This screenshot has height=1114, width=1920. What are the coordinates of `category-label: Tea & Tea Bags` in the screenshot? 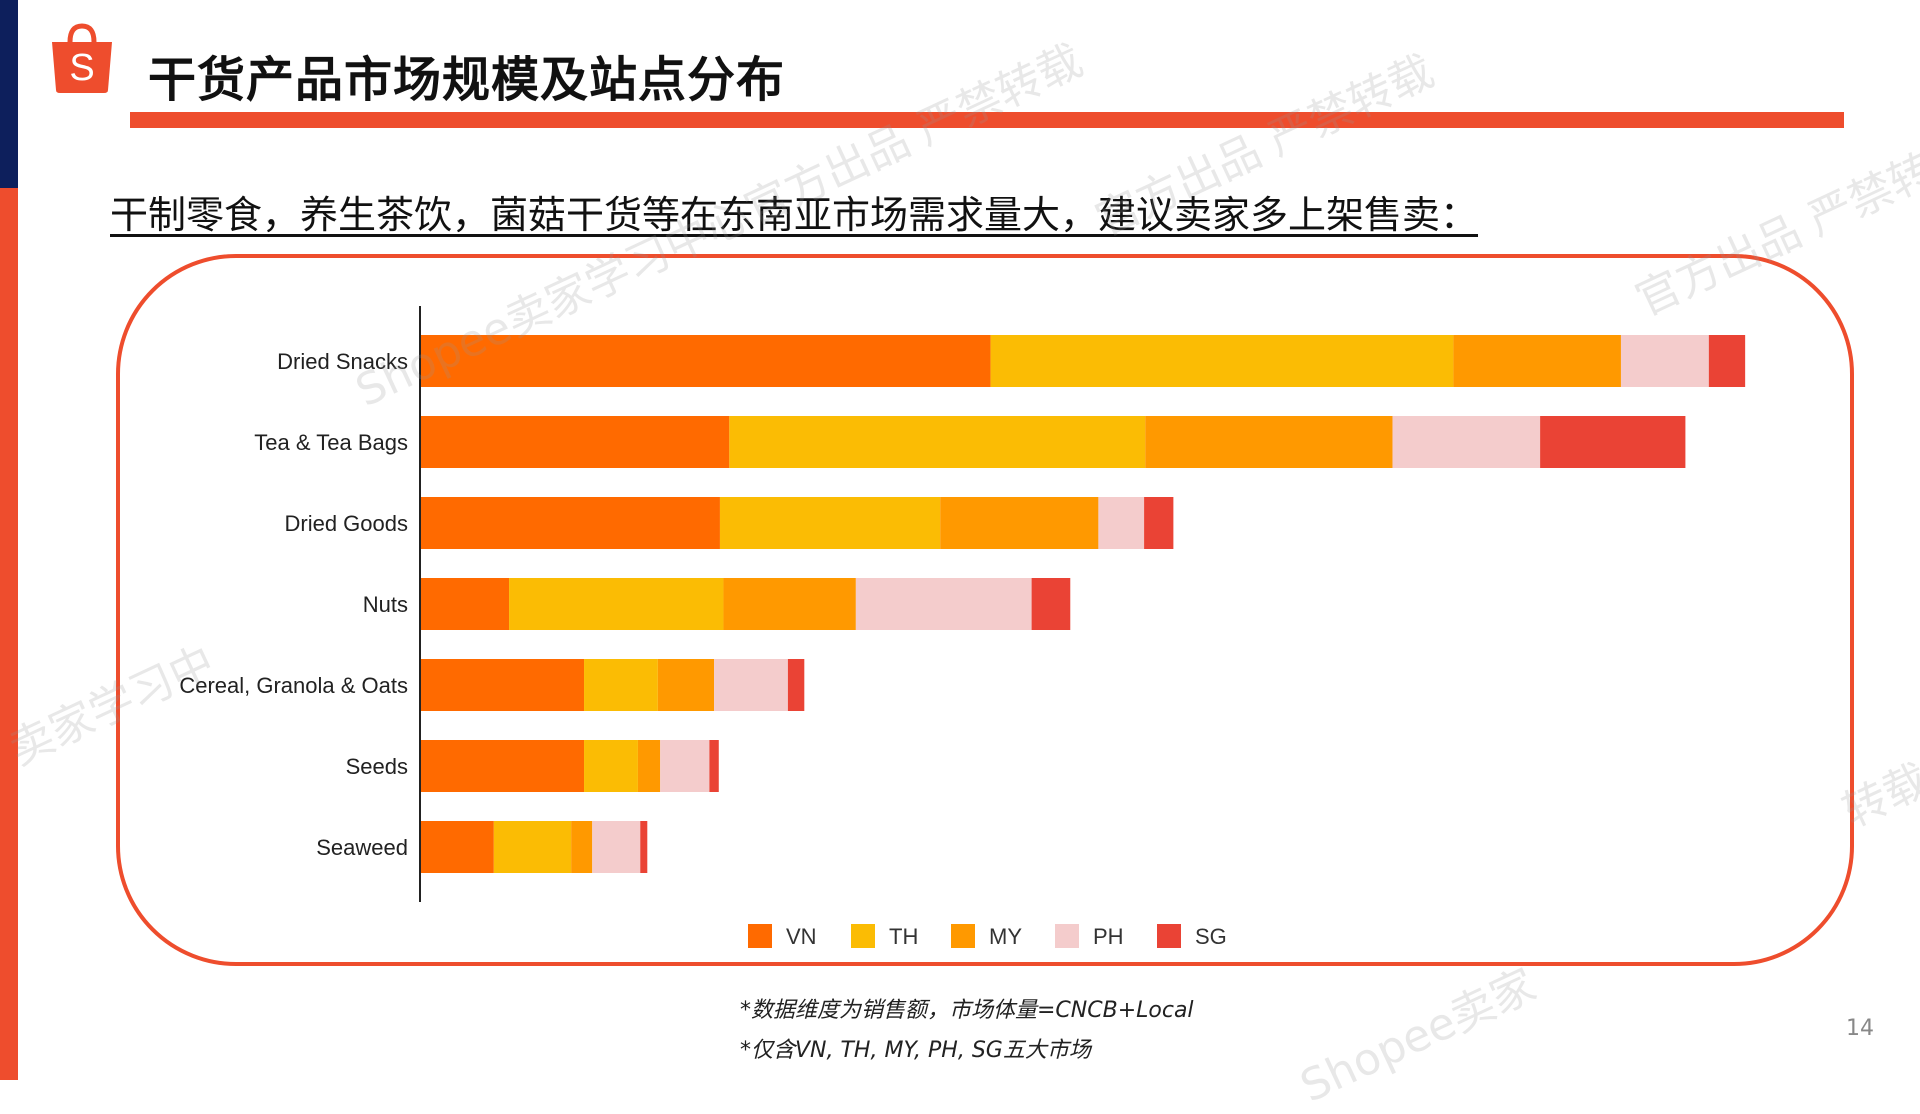 It's located at (331, 442).